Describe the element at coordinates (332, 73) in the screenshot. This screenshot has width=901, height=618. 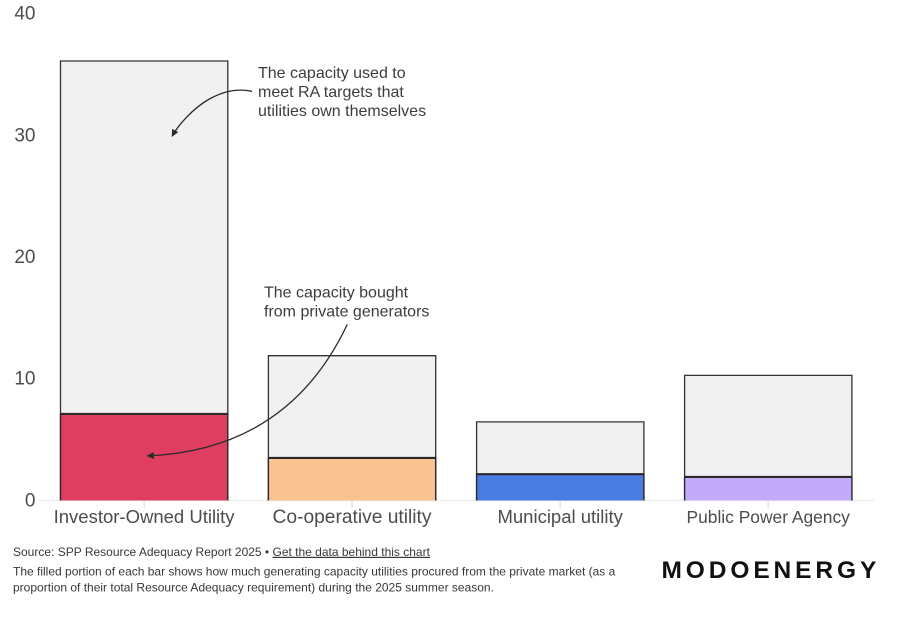
I see `svg-text: The capacity used to` at that location.